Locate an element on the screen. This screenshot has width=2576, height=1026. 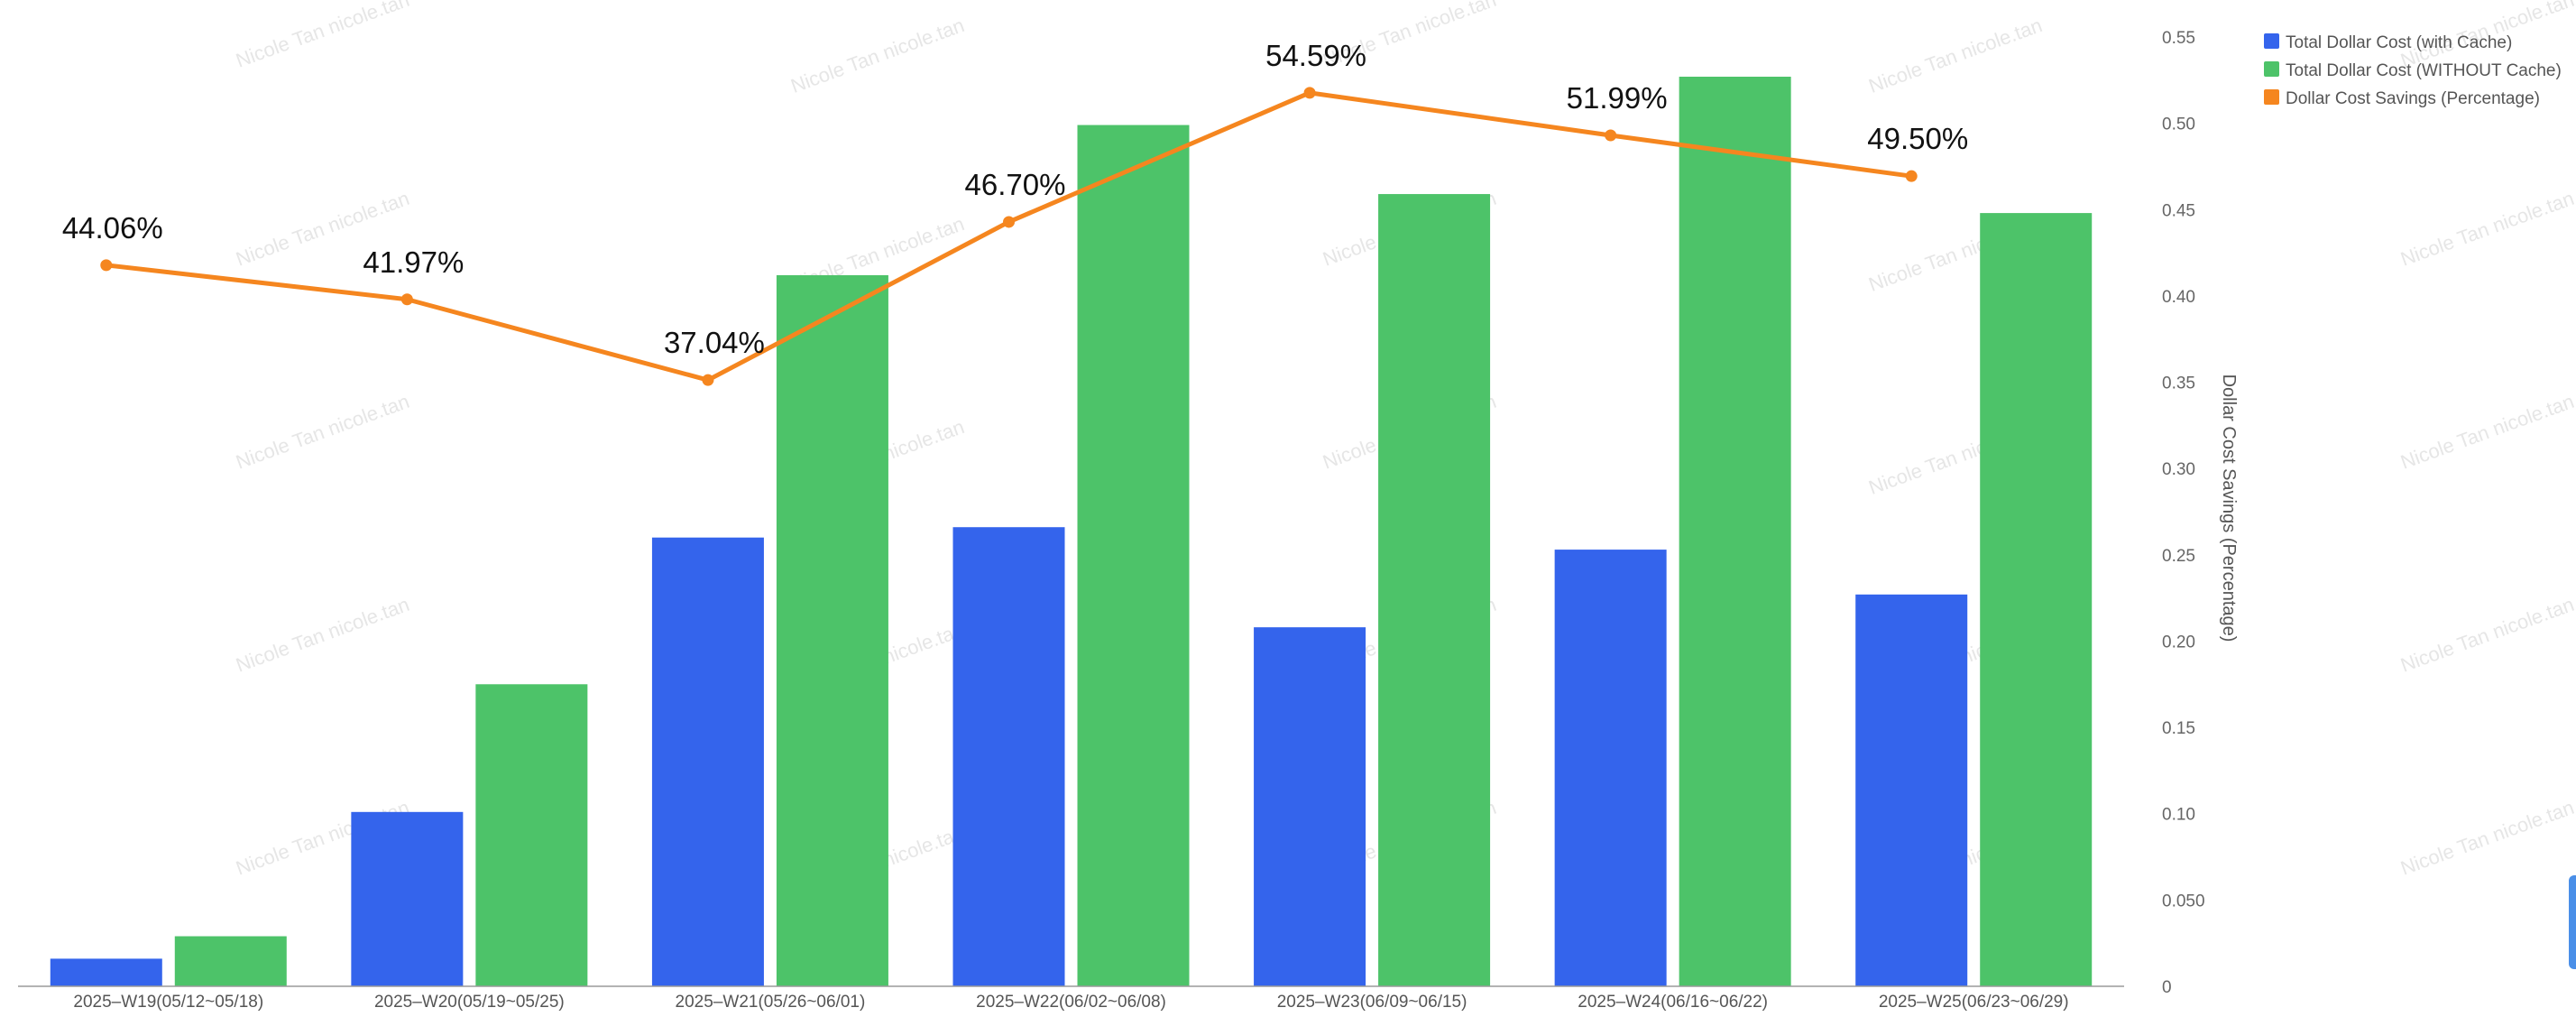
legend-label: Dollar Cost Savings (Percentage) is located at coordinates (2413, 98).